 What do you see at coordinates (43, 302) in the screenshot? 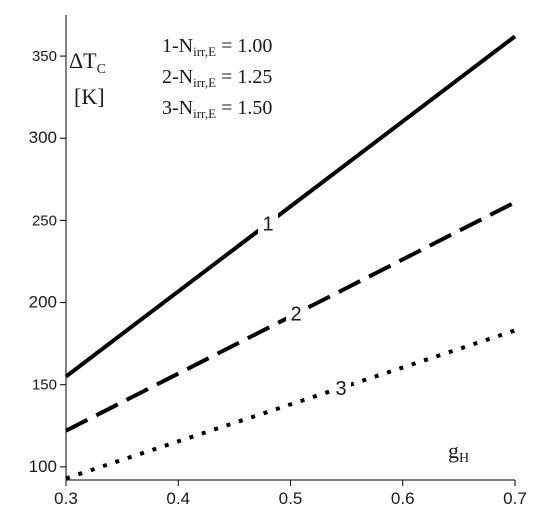
I see `y-tick-label: 200` at bounding box center [43, 302].